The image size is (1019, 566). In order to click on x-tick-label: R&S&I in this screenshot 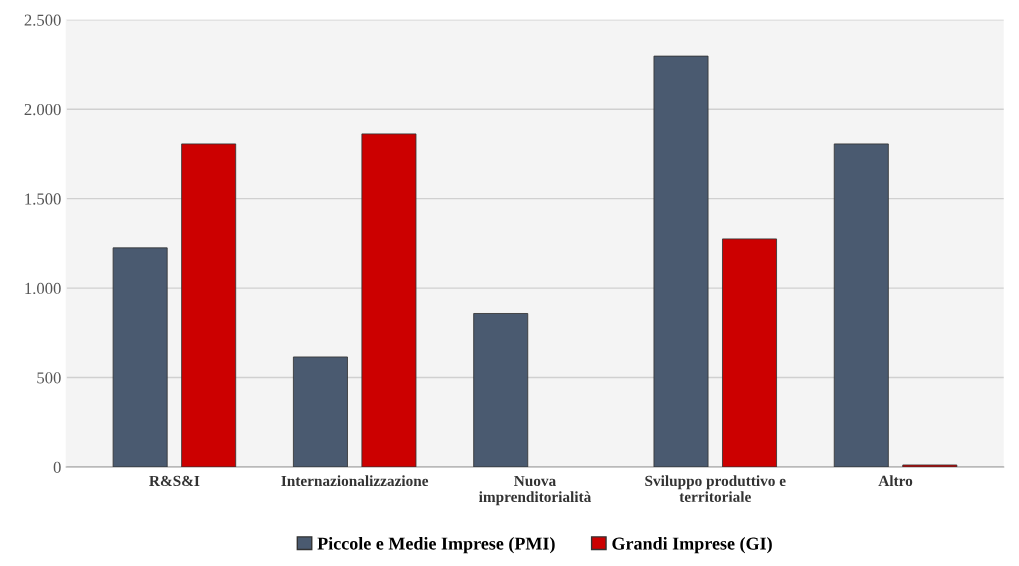, I will do `click(174, 481)`.